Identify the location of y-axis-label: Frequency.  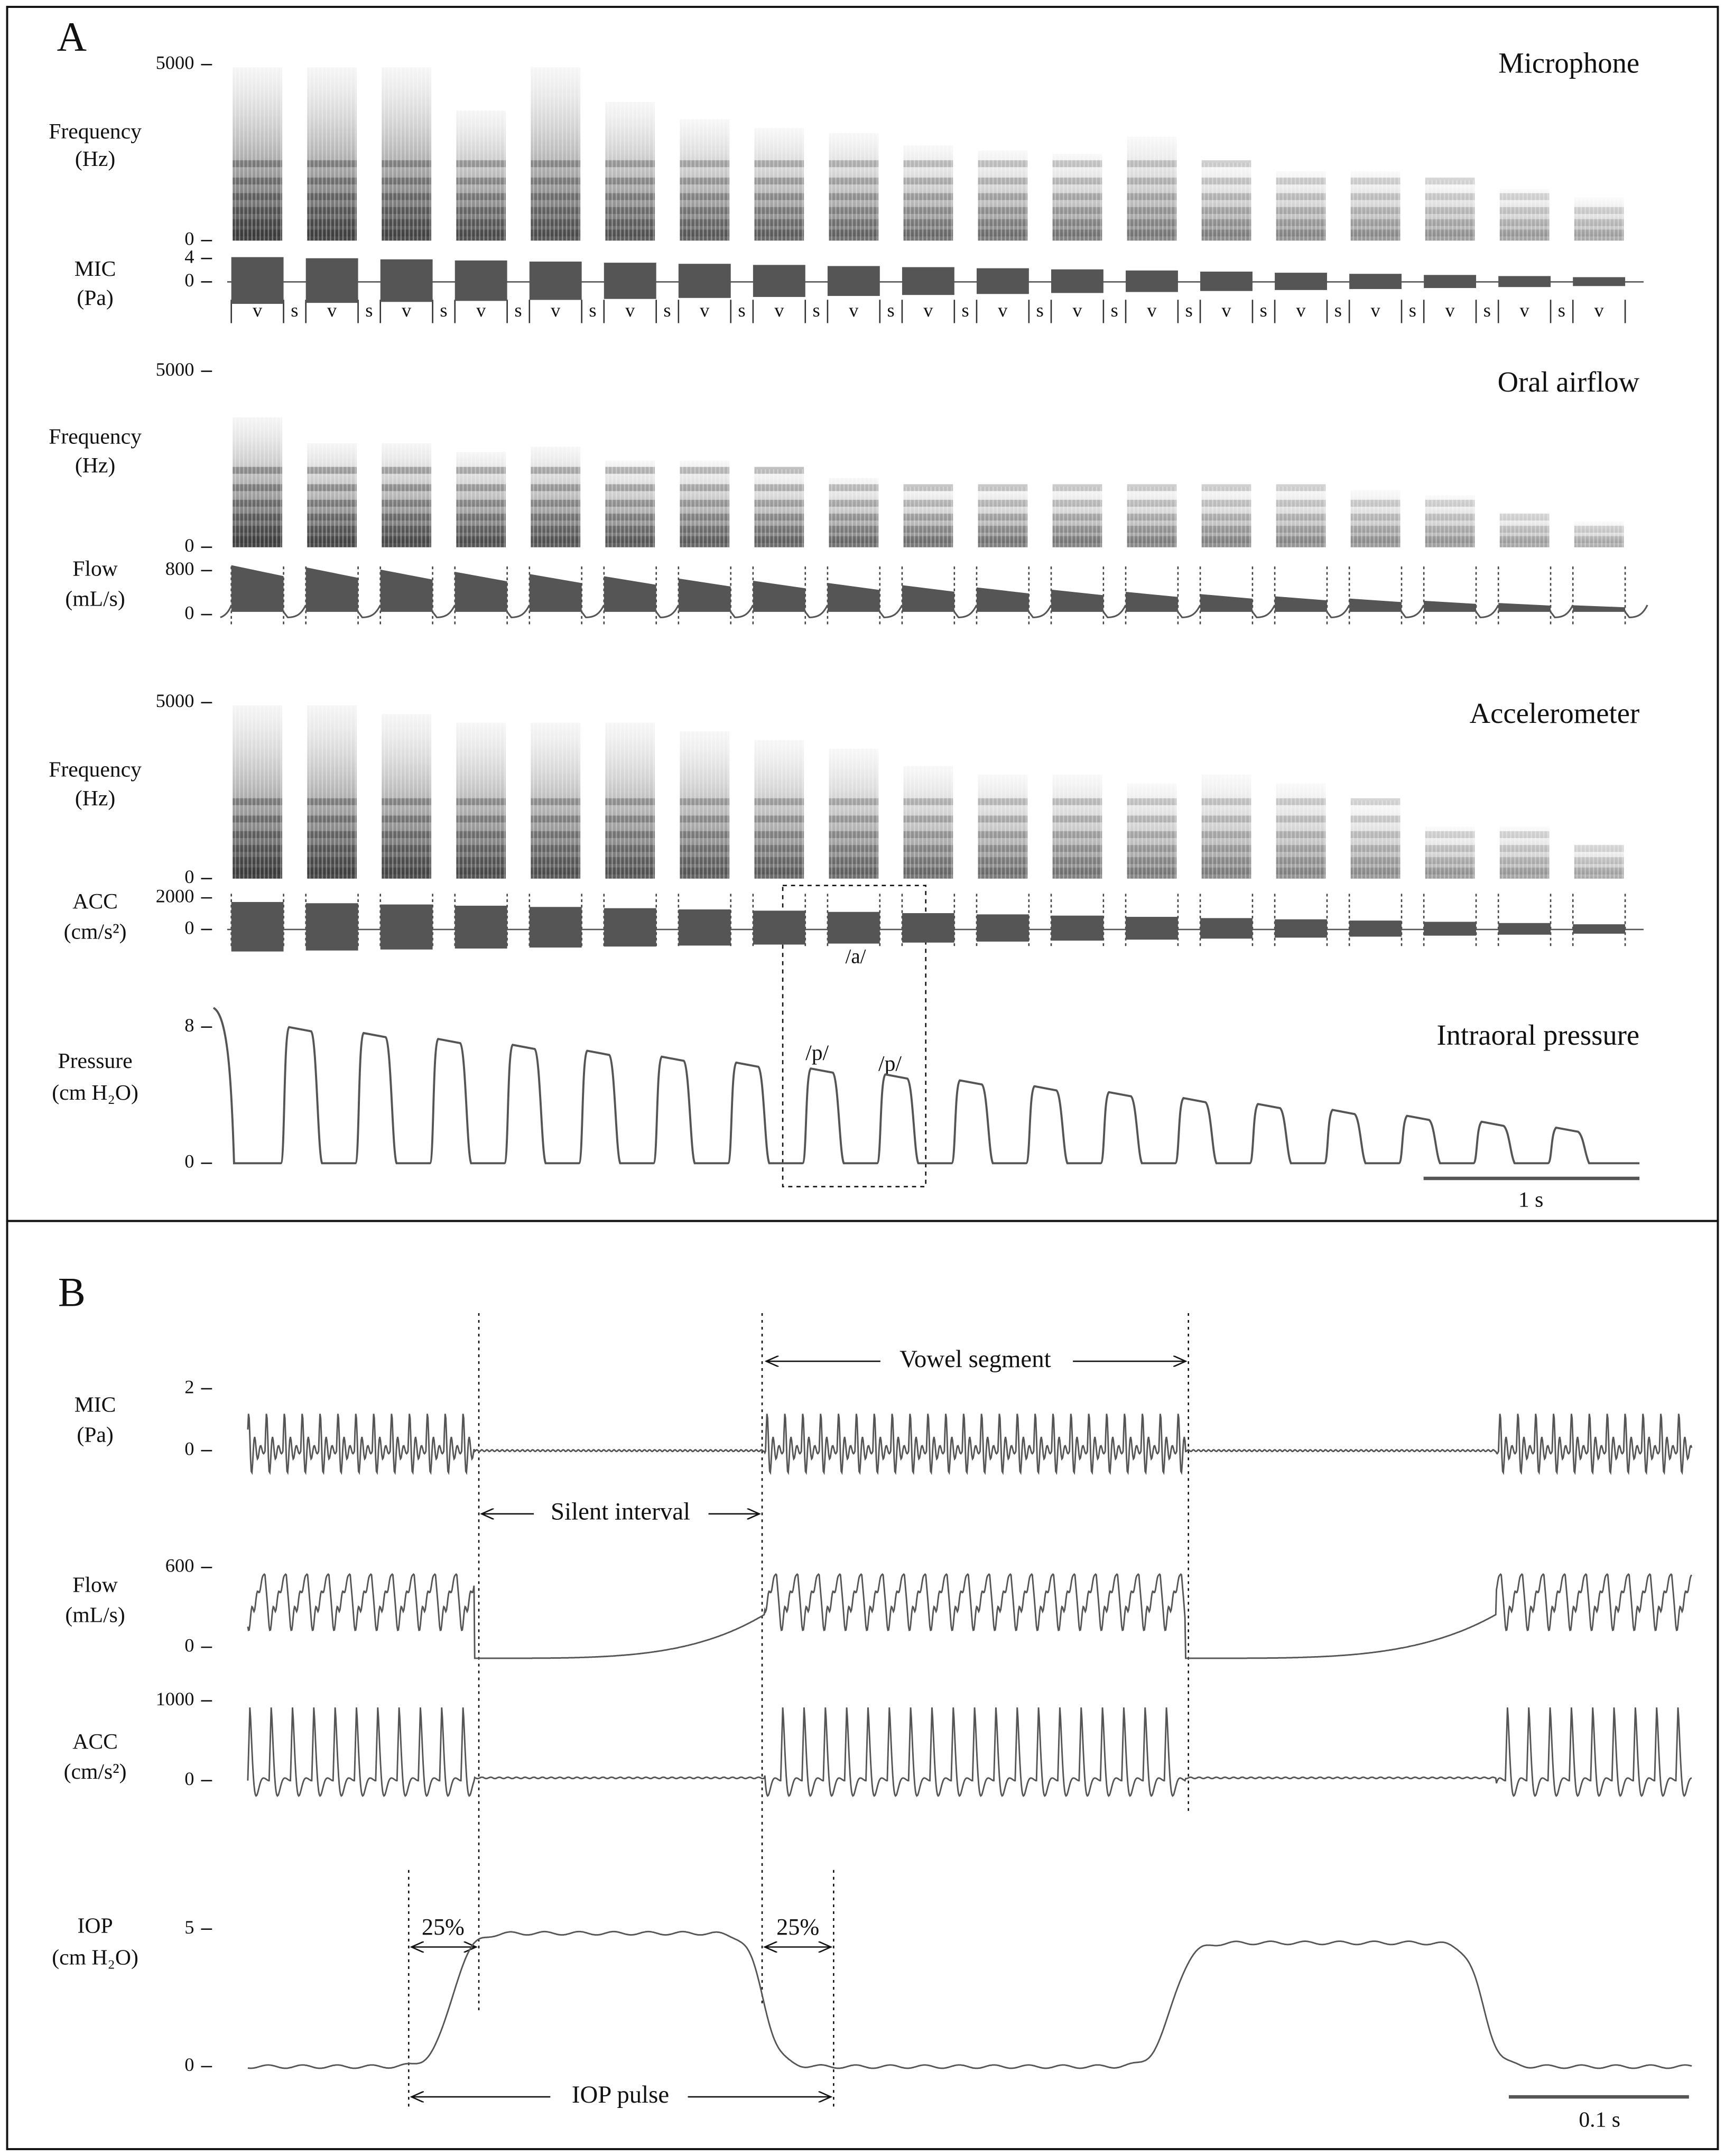
(95, 769).